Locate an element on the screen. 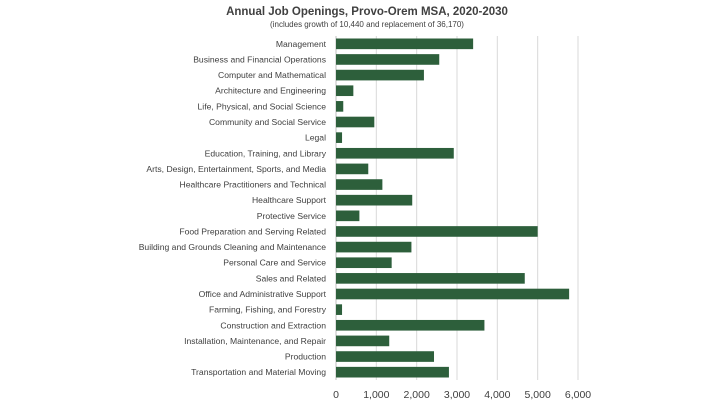  category-label: Personal Care and Service is located at coordinates (274, 263).